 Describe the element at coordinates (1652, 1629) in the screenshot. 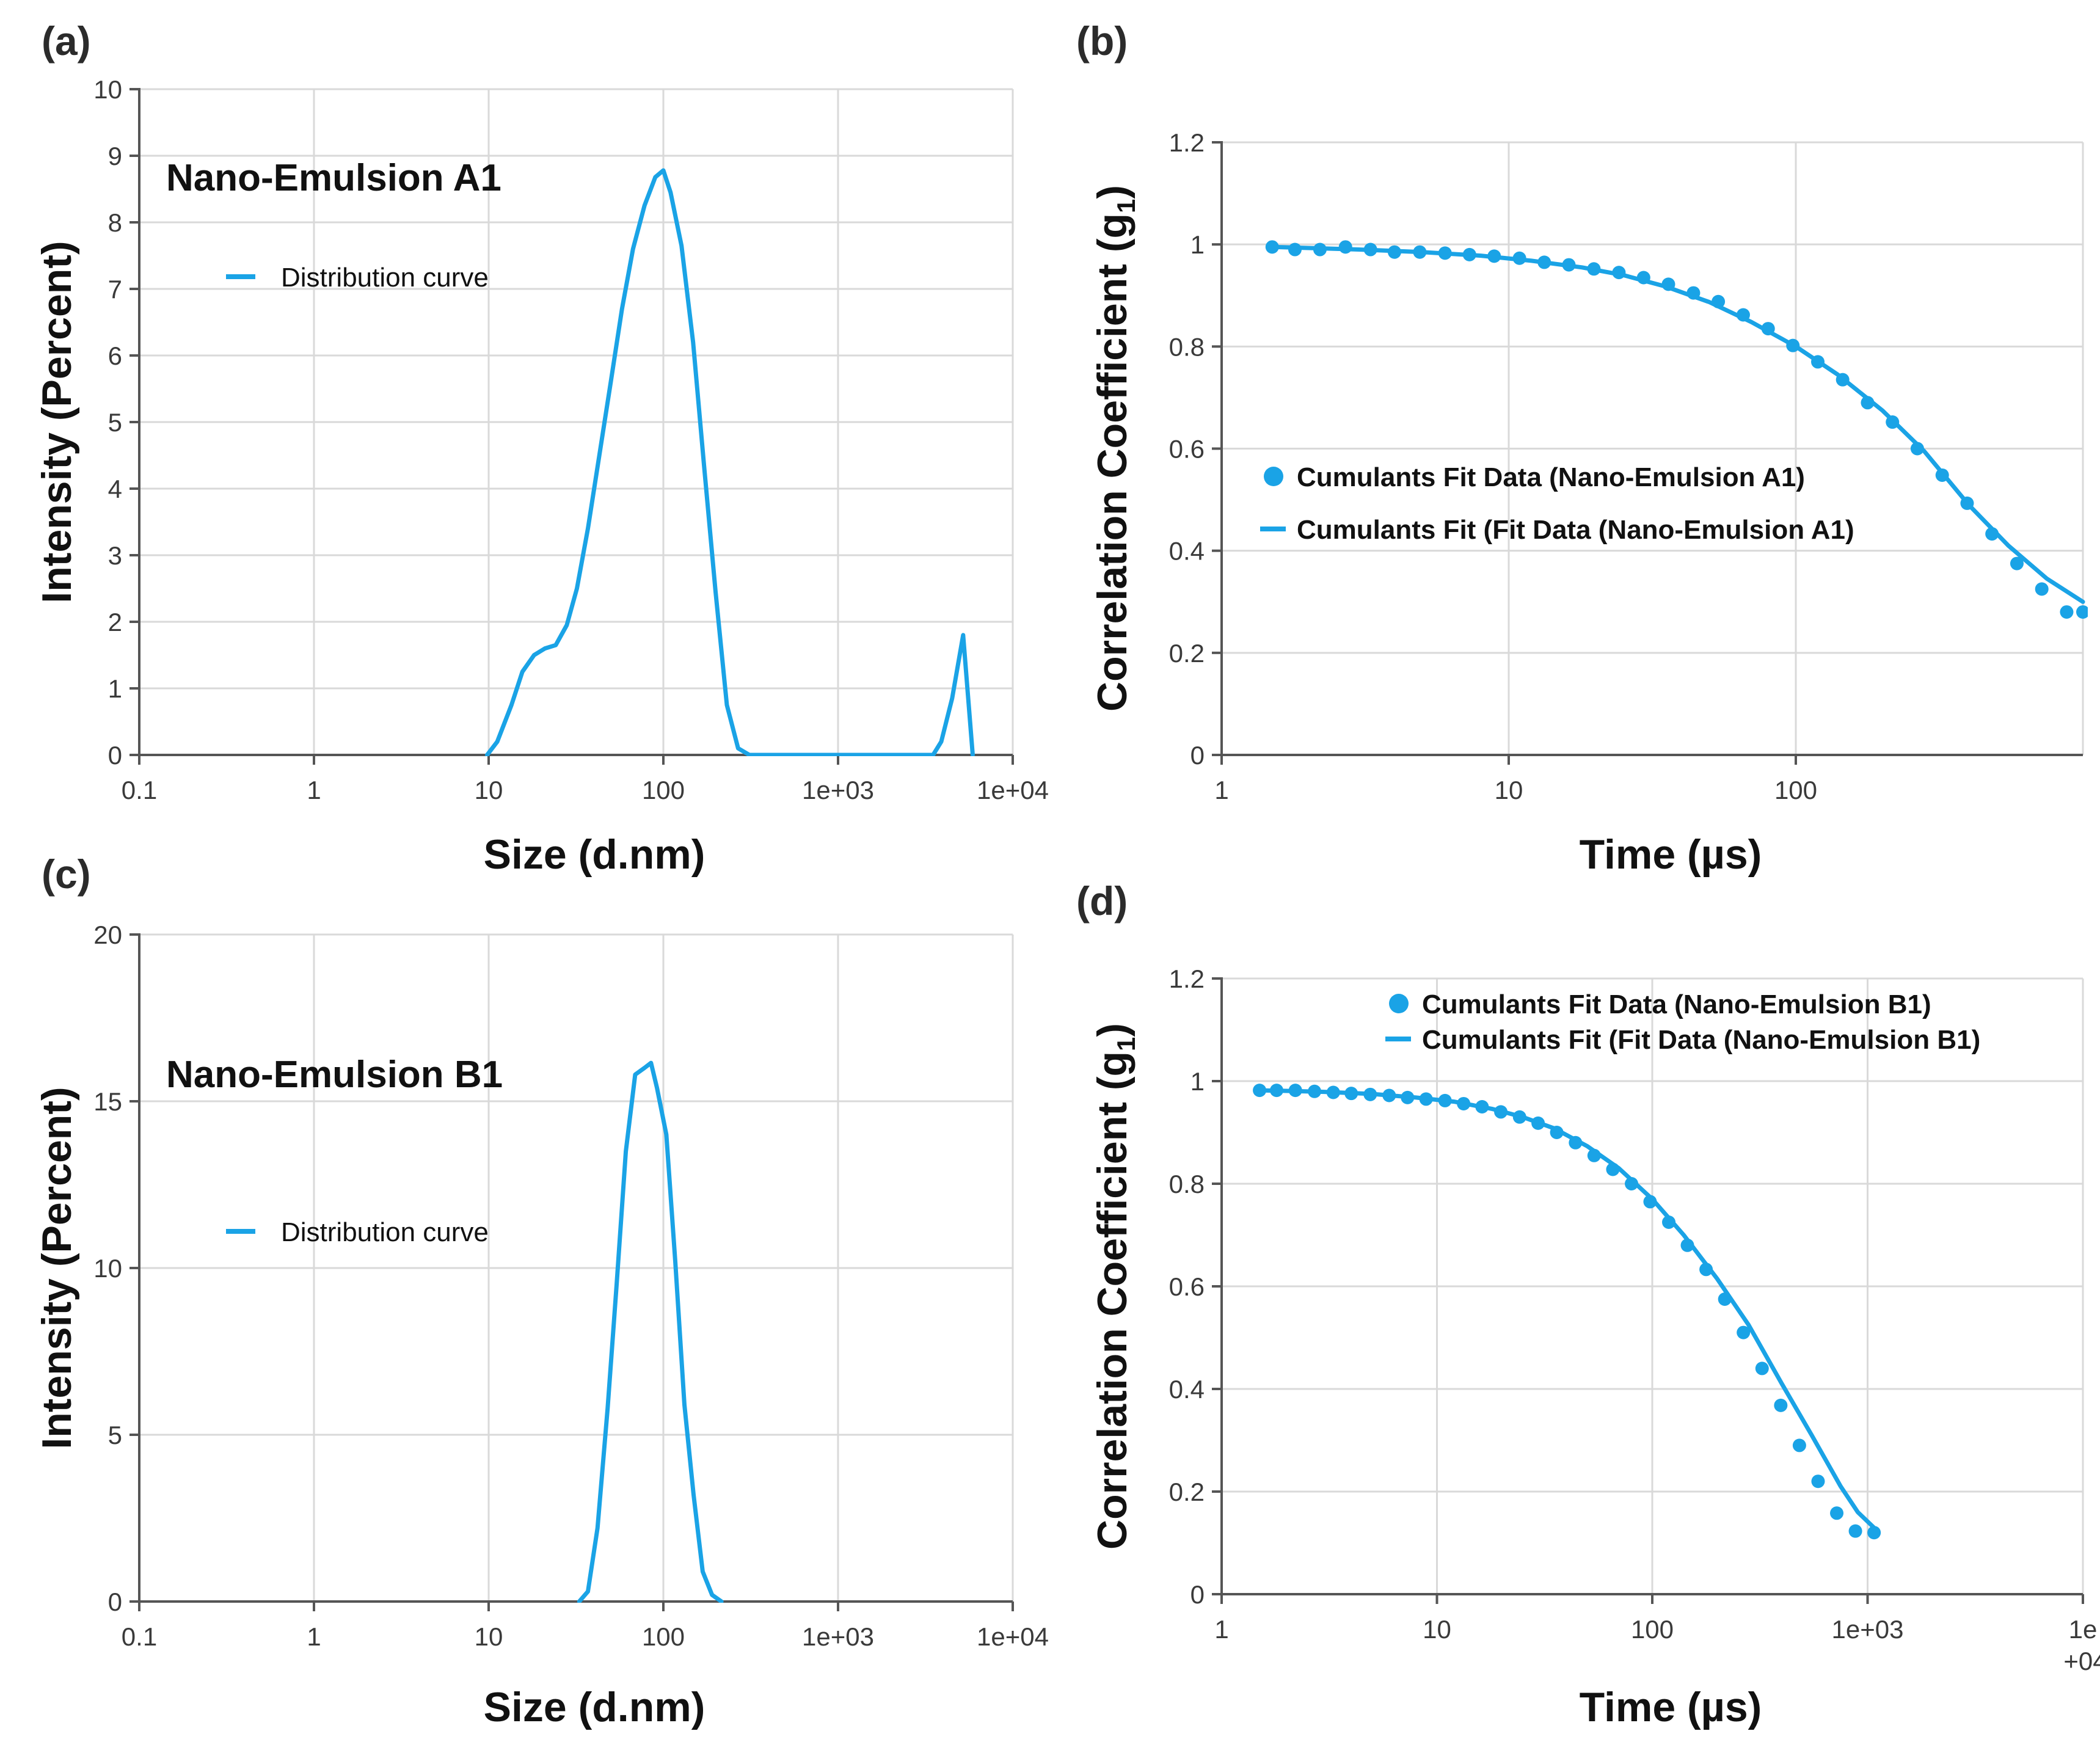

I see `x-tick-label-part: 100` at that location.